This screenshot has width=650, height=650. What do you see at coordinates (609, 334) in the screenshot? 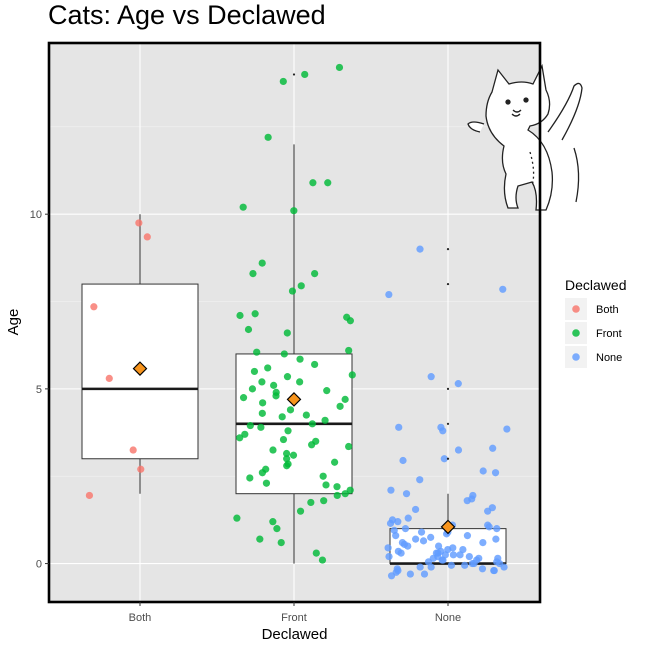
I see `legend-label: Front` at bounding box center [609, 334].